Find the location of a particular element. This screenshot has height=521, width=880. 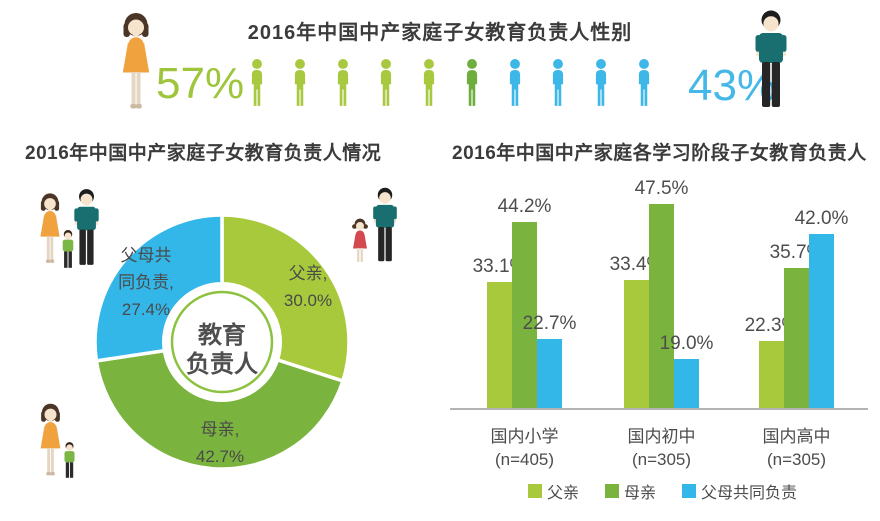

x-axis-line is located at coordinates (659, 409).